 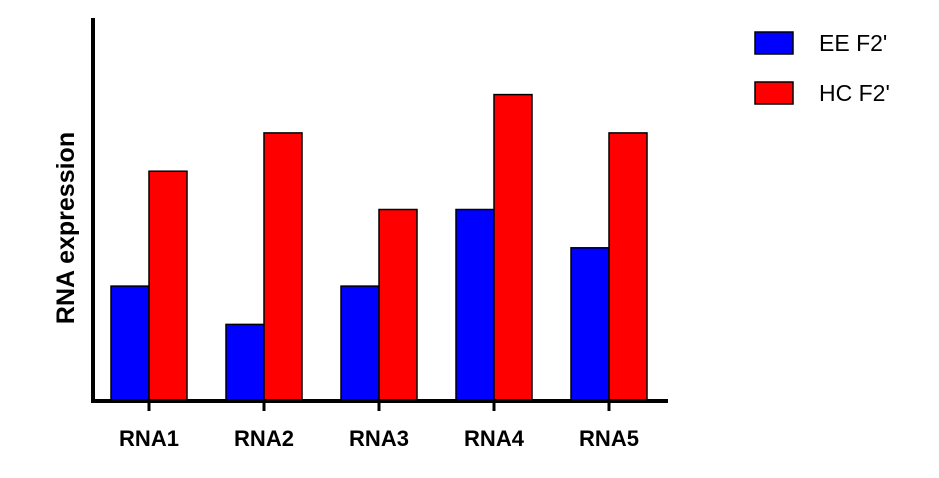 What do you see at coordinates (853, 43) in the screenshot?
I see `legend-label-1: EE F2'` at bounding box center [853, 43].